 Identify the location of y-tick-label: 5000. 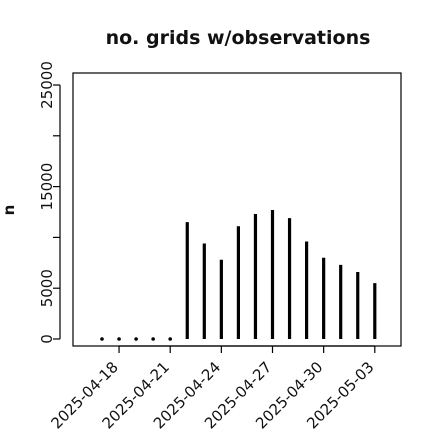
(47, 288).